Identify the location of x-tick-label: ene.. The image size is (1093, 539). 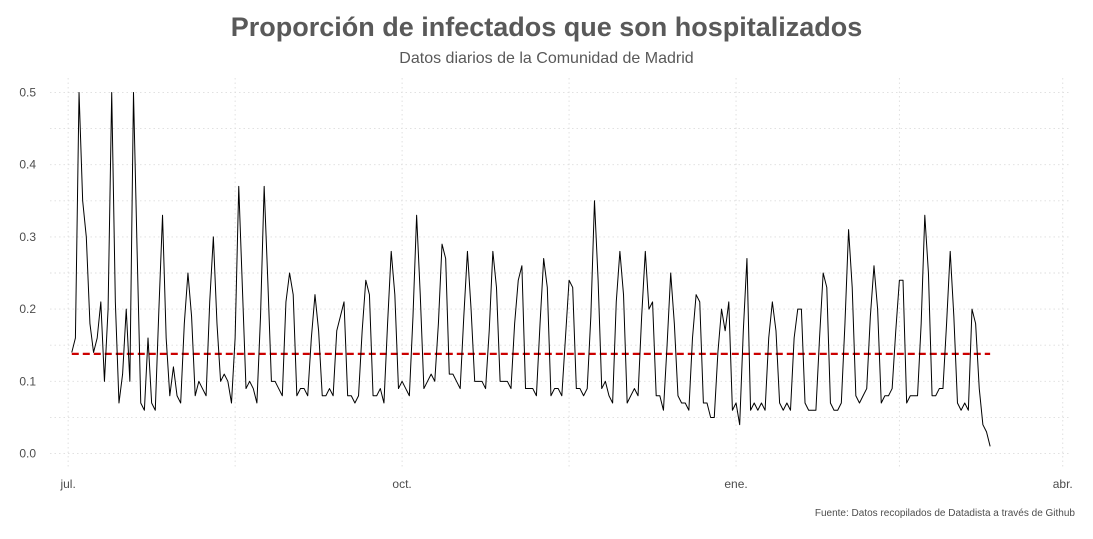
(735, 484).